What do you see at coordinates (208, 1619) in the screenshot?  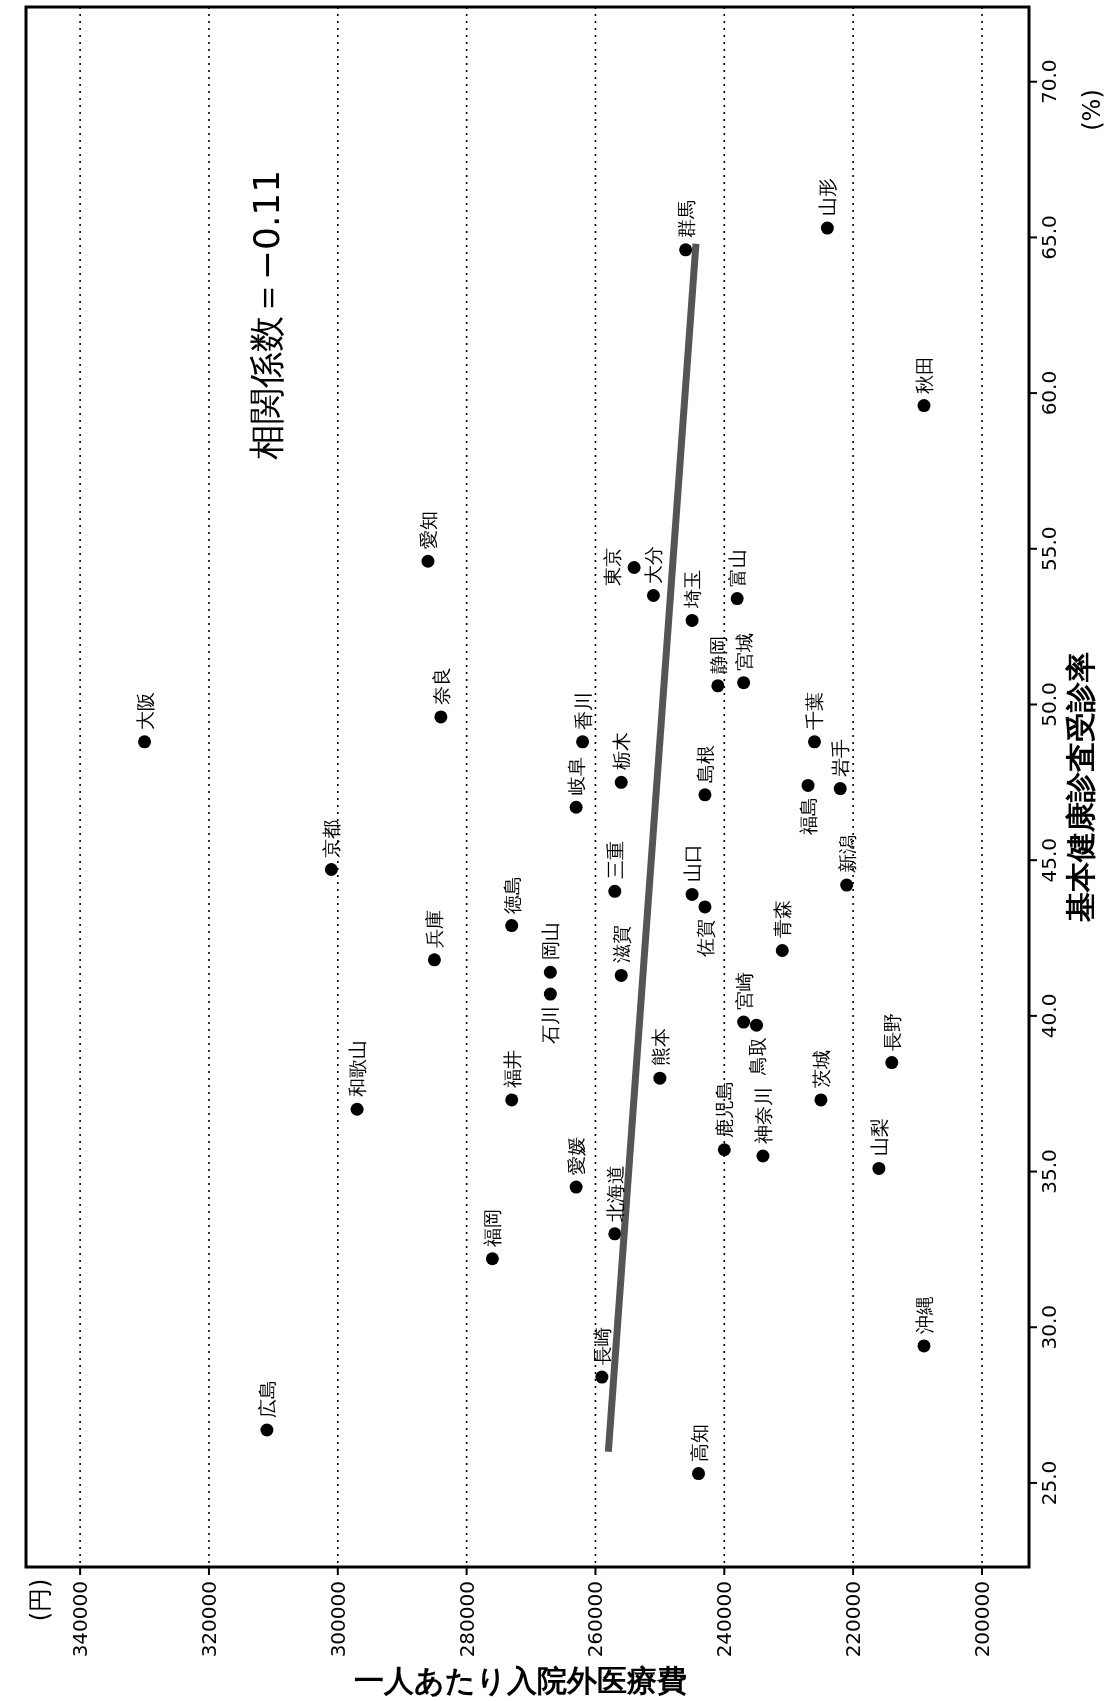 I see `x-tick-label: 320000` at bounding box center [208, 1619].